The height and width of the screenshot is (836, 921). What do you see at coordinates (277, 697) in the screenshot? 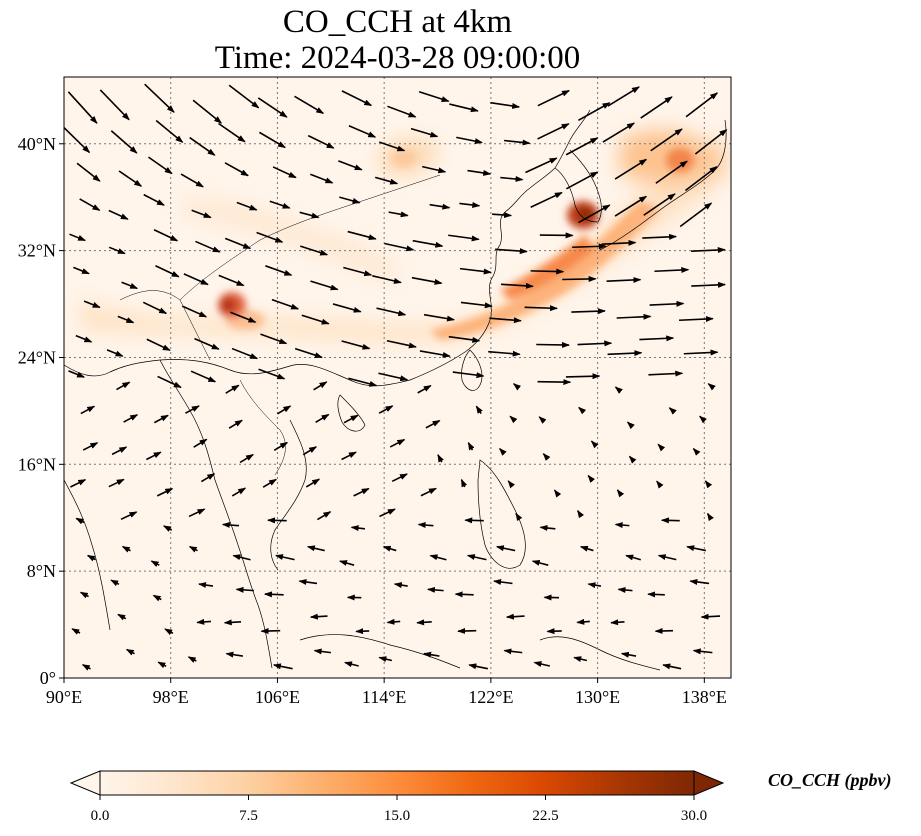
I see `lon-tick-label-2: 106°E` at bounding box center [277, 697].